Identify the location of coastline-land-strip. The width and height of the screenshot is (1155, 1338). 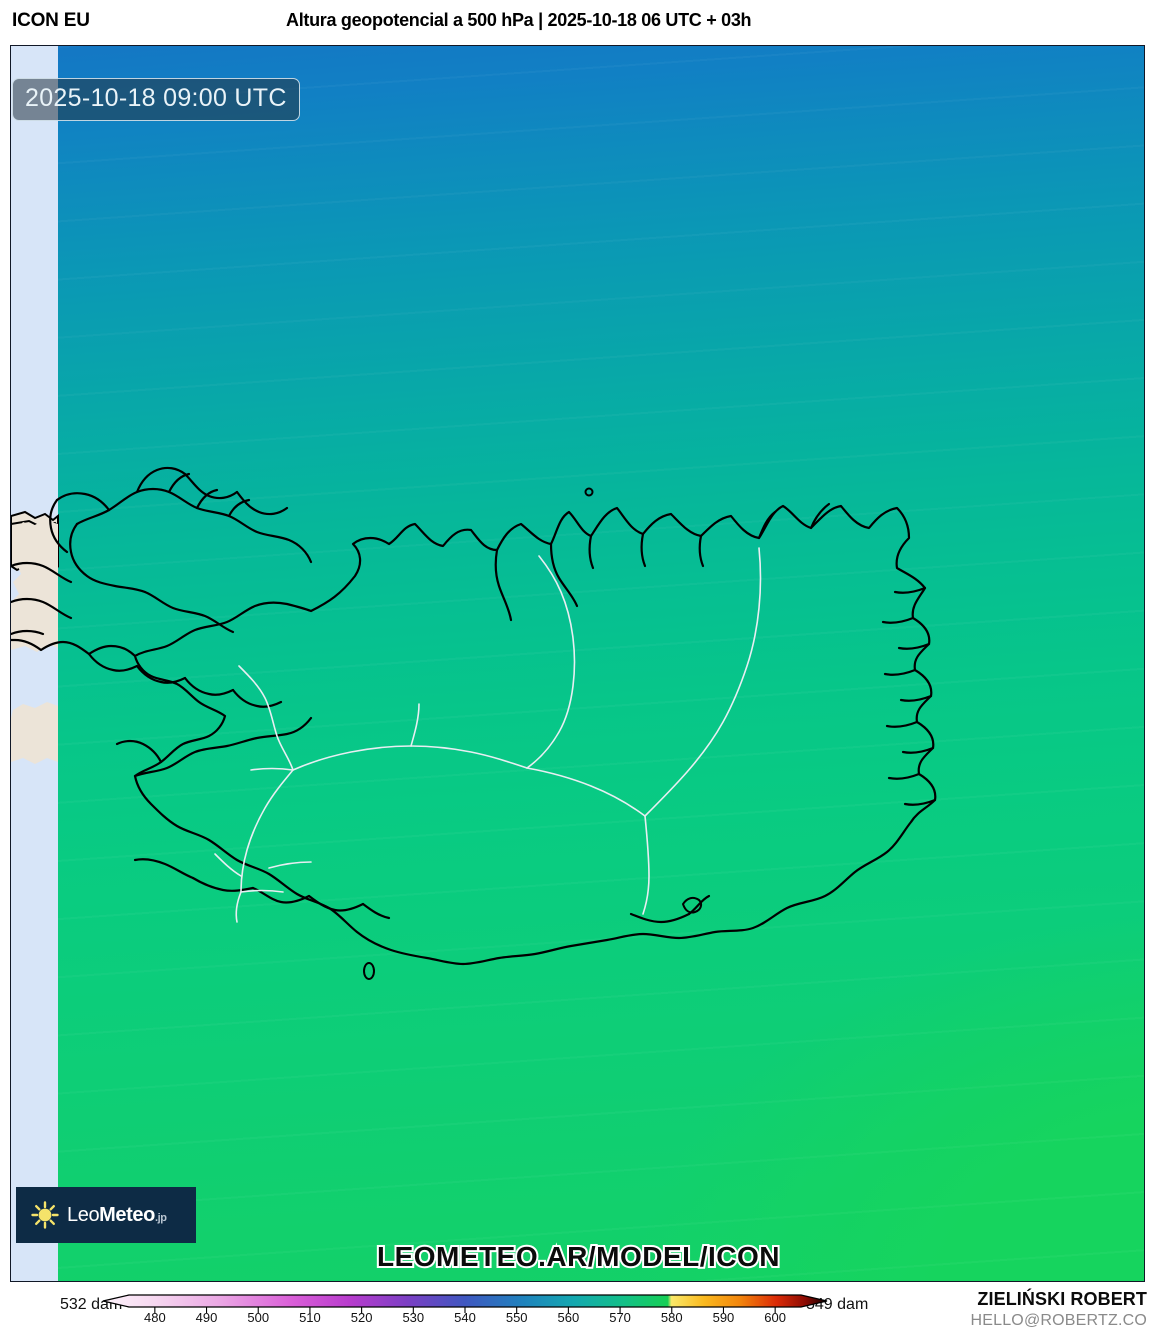
(34, 642).